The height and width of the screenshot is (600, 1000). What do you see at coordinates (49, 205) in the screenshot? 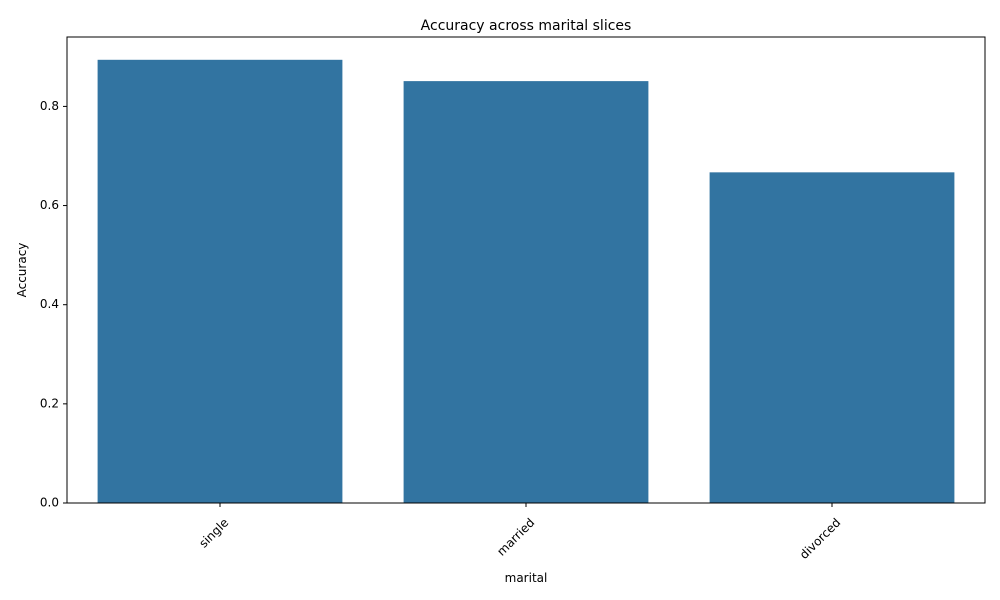
I see `y-tick-label: 0.6` at bounding box center [49, 205].